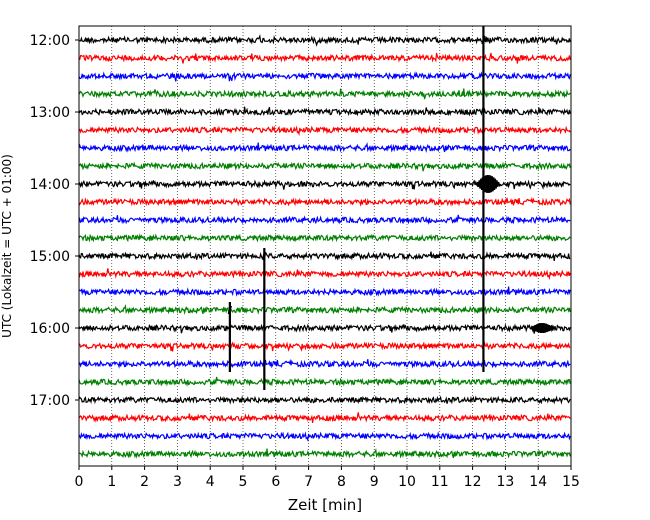  What do you see at coordinates (210, 482) in the screenshot?
I see `x-tick-label: 4` at bounding box center [210, 482].